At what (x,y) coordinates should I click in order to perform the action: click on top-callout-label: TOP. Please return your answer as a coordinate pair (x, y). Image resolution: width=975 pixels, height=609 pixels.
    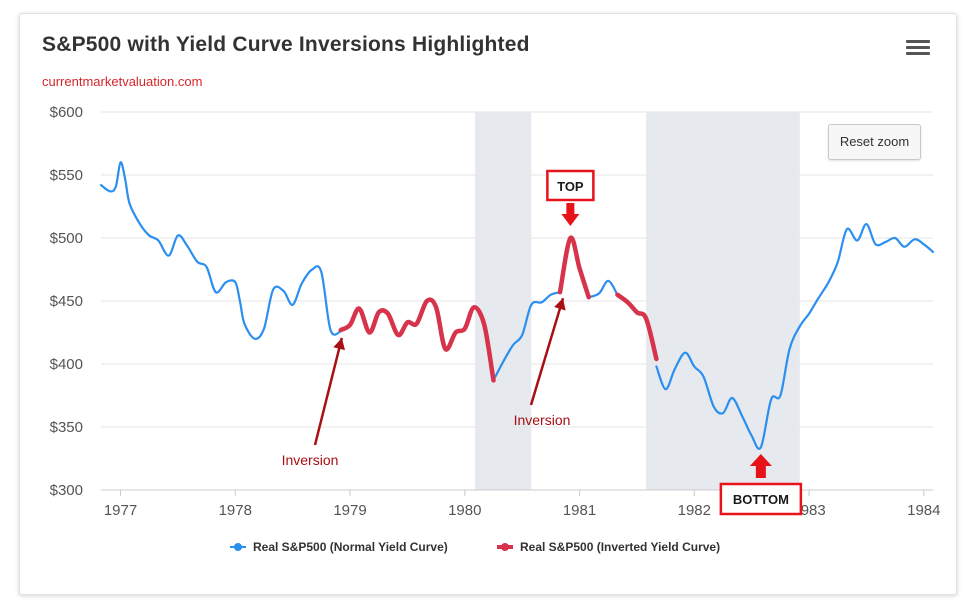
    Looking at the image, I should click on (570, 186).